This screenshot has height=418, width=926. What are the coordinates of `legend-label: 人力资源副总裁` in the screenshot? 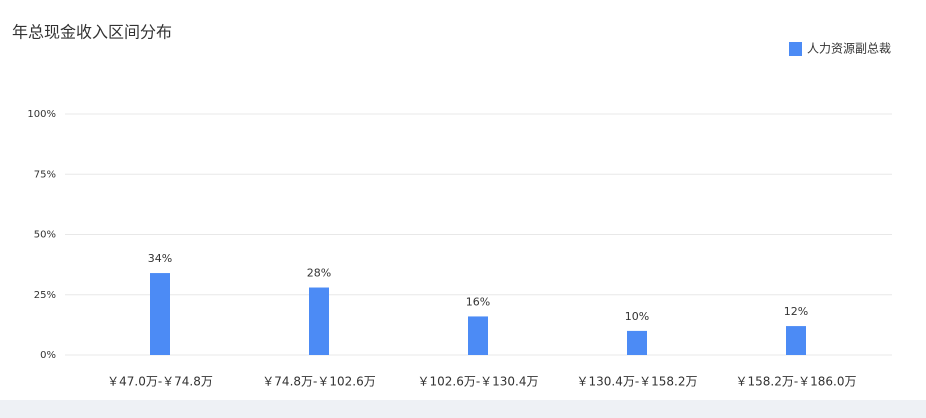 It's located at (849, 49).